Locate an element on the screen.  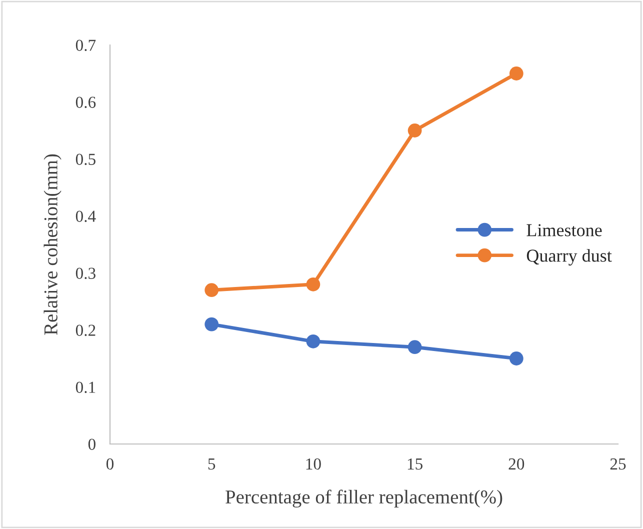
x-tick-label: 20 is located at coordinates (516, 464).